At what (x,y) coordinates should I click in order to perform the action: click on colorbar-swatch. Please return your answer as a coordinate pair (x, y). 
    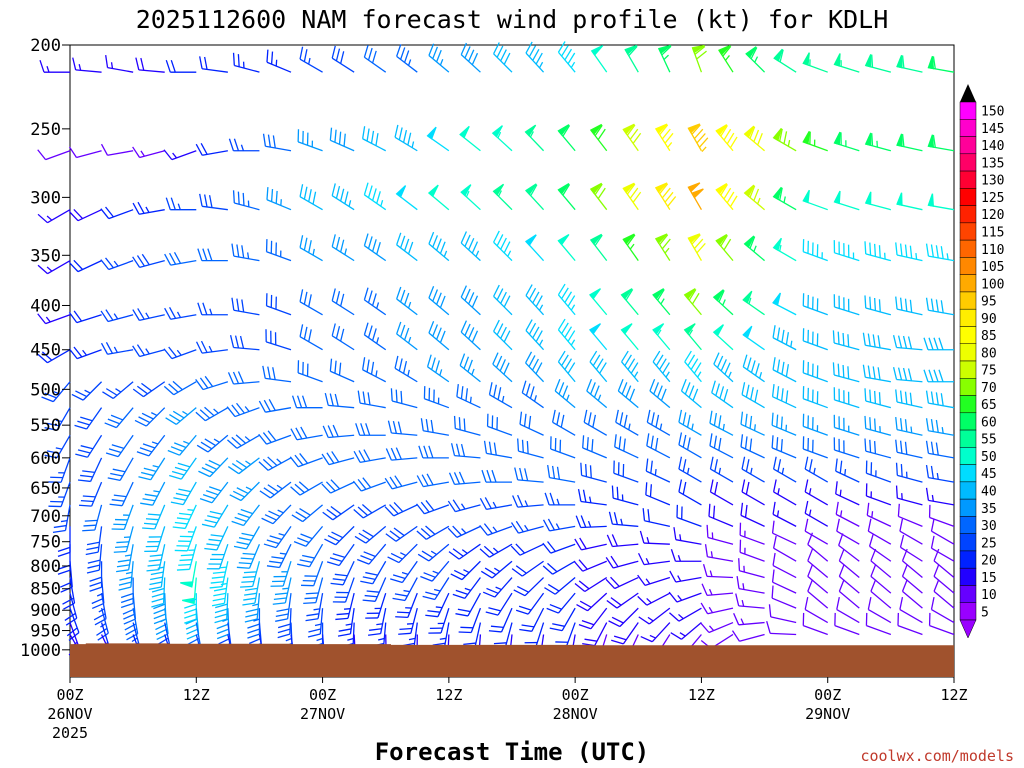
    Looking at the image, I should click on (968, 110).